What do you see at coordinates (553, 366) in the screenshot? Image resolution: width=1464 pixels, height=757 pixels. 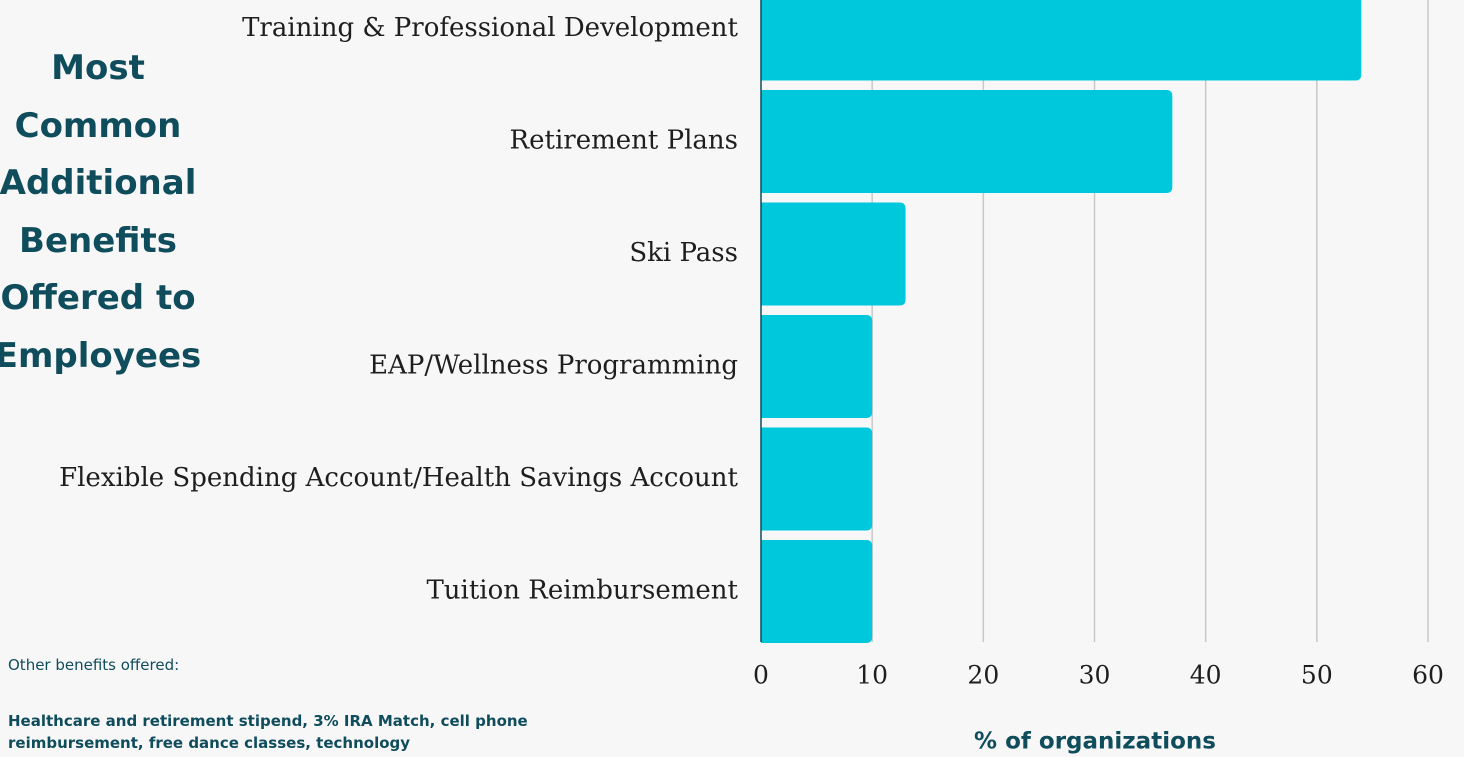 I see `y-tick-label: EAP/Wellness Programming` at bounding box center [553, 366].